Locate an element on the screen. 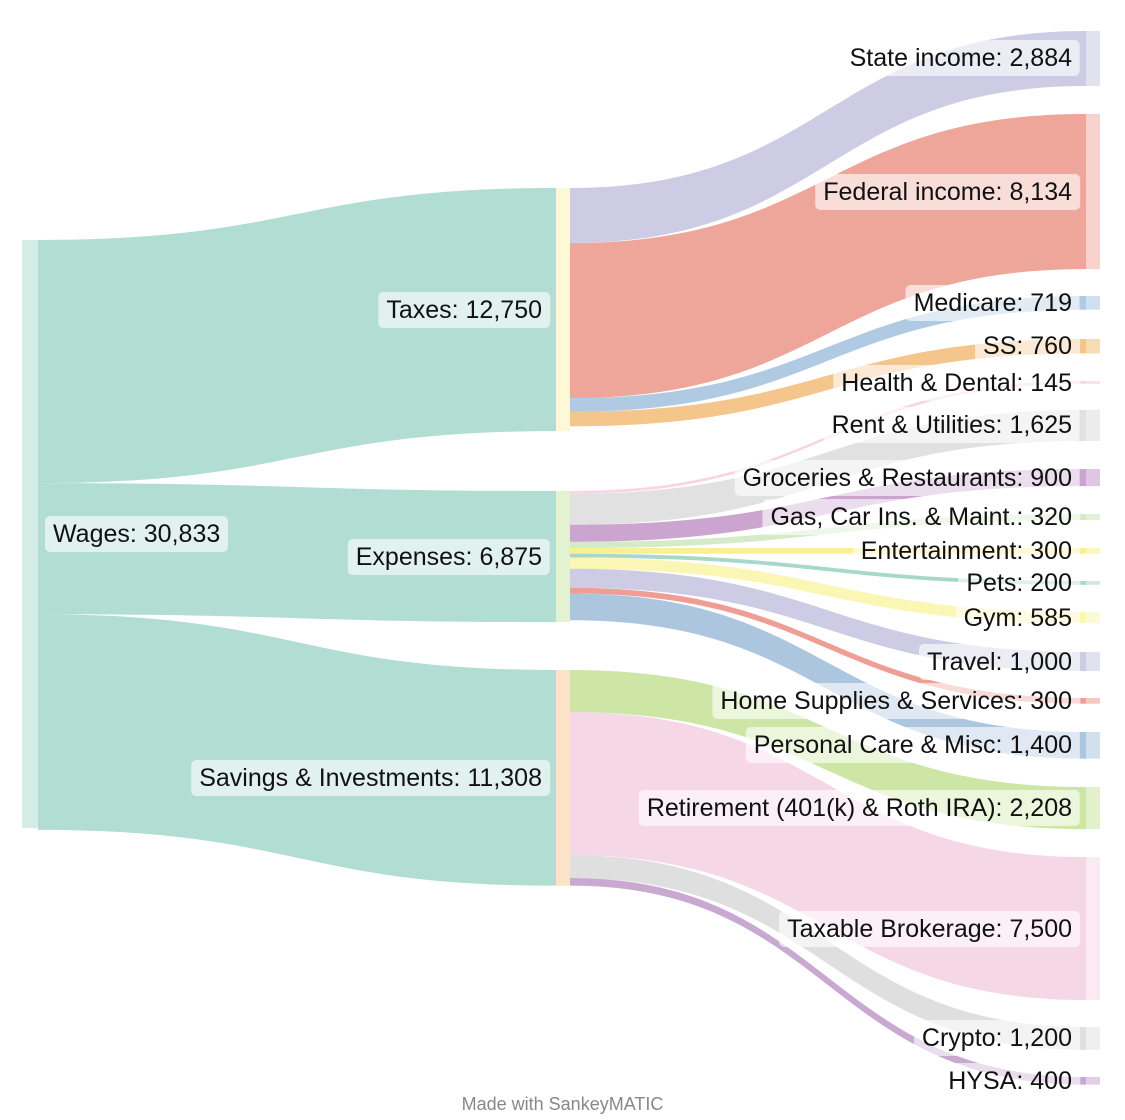  node-value: : 1,625 is located at coordinates (1033, 425).